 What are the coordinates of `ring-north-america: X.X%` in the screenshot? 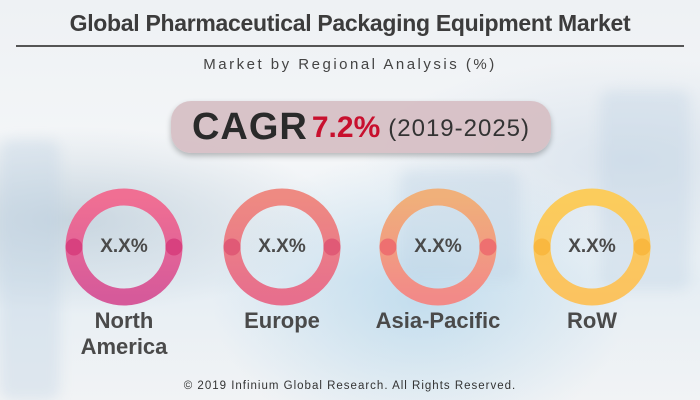 It's located at (124, 247).